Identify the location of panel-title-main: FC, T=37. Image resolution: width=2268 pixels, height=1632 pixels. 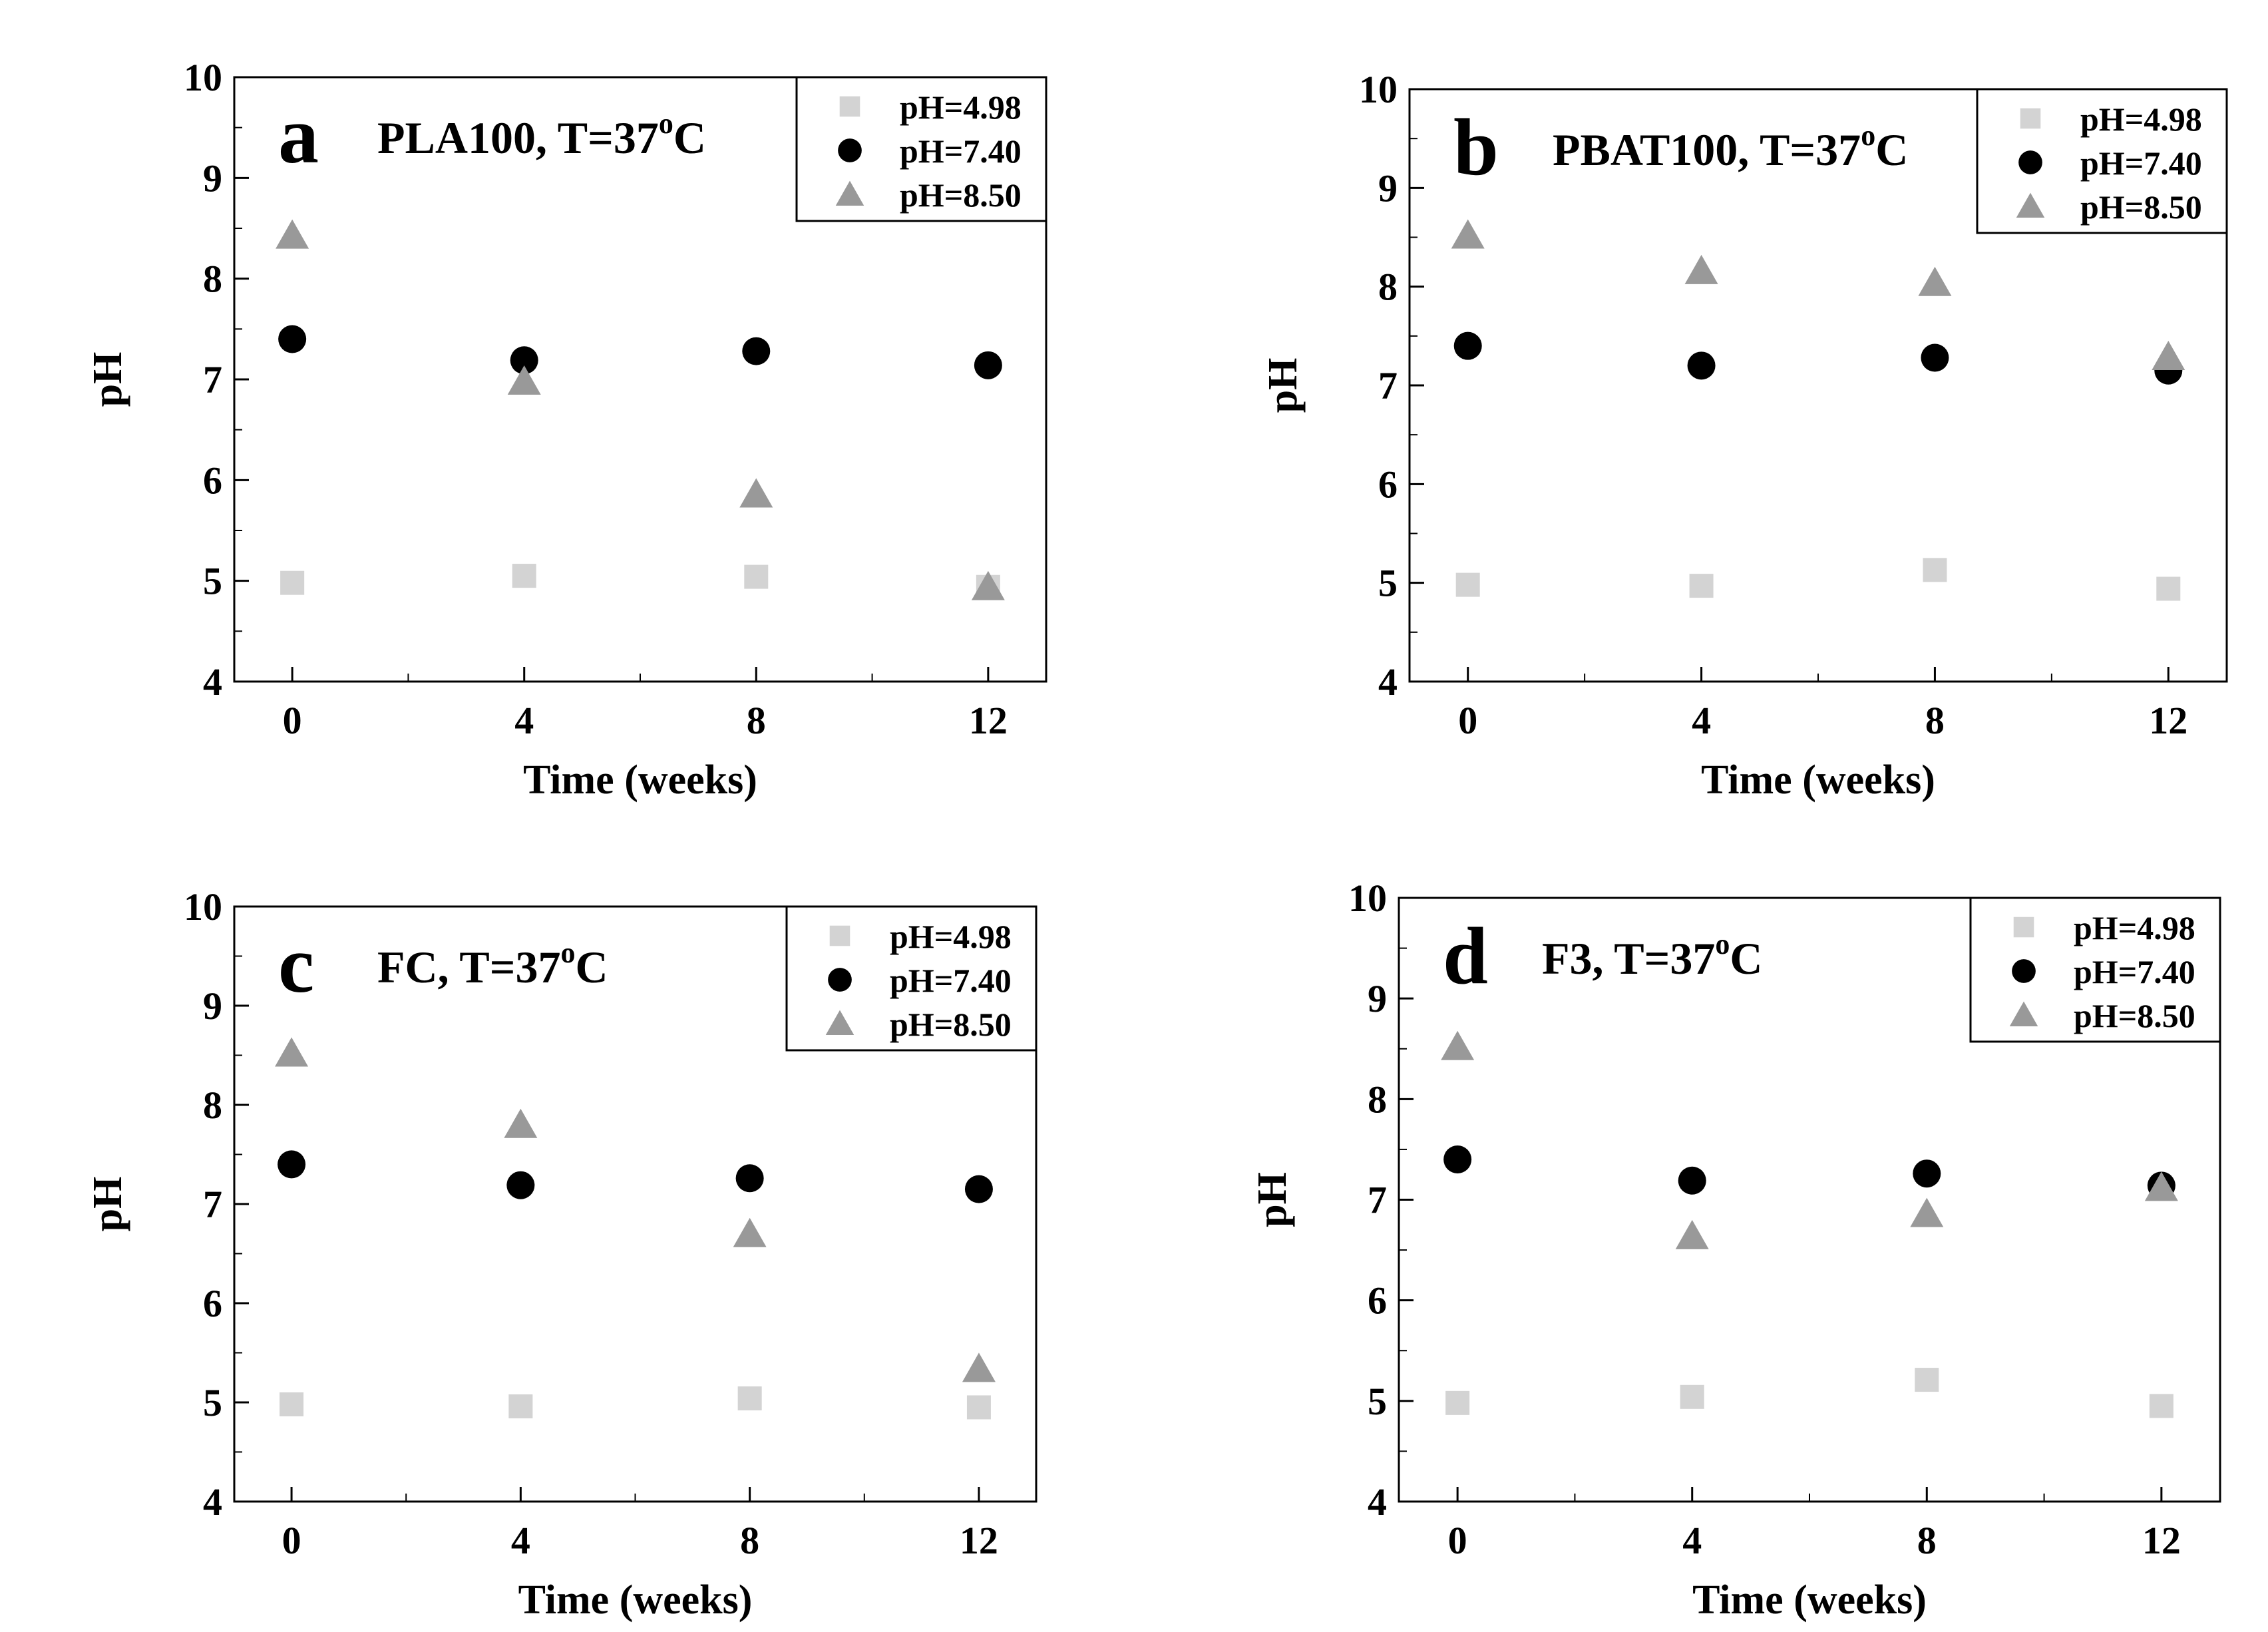
(469, 967).